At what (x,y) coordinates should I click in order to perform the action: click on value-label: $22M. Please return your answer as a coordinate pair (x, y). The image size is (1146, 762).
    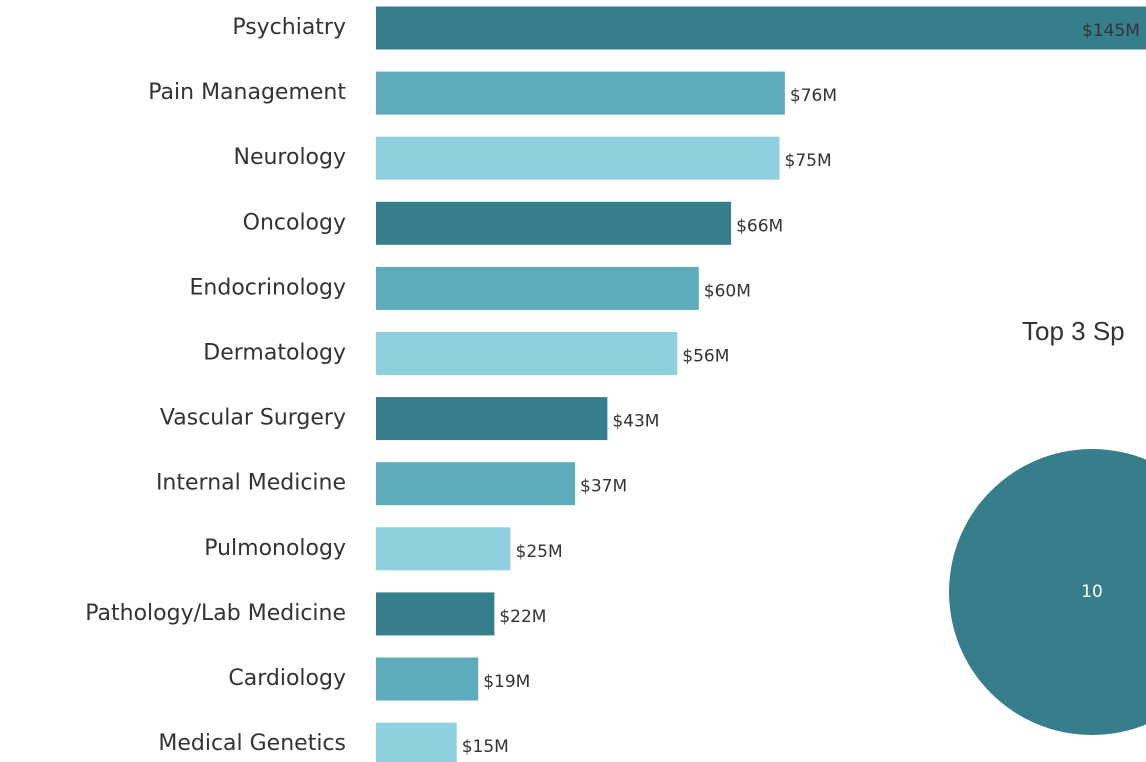
    Looking at the image, I should click on (522, 617).